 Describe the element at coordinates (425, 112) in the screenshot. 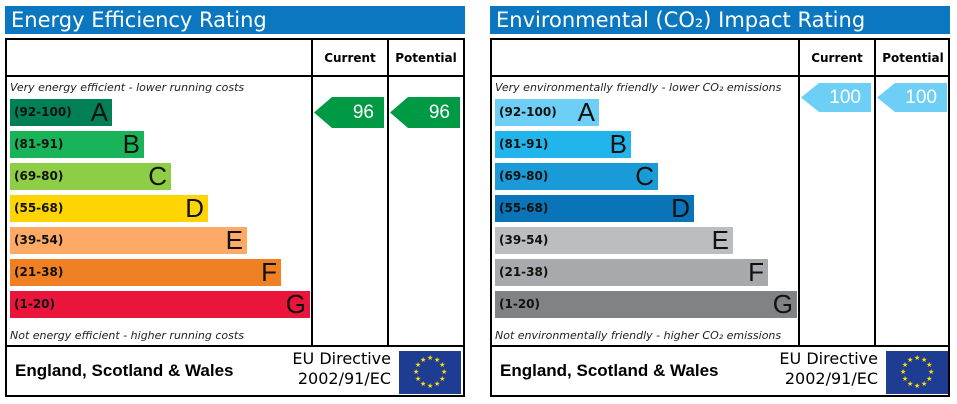

I see `potential-rating-arrow: 96` at that location.